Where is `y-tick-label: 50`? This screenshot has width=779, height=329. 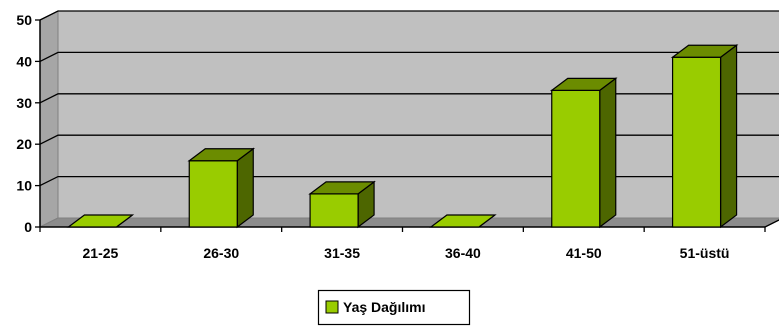 y-tick-label: 50 is located at coordinates (24, 20).